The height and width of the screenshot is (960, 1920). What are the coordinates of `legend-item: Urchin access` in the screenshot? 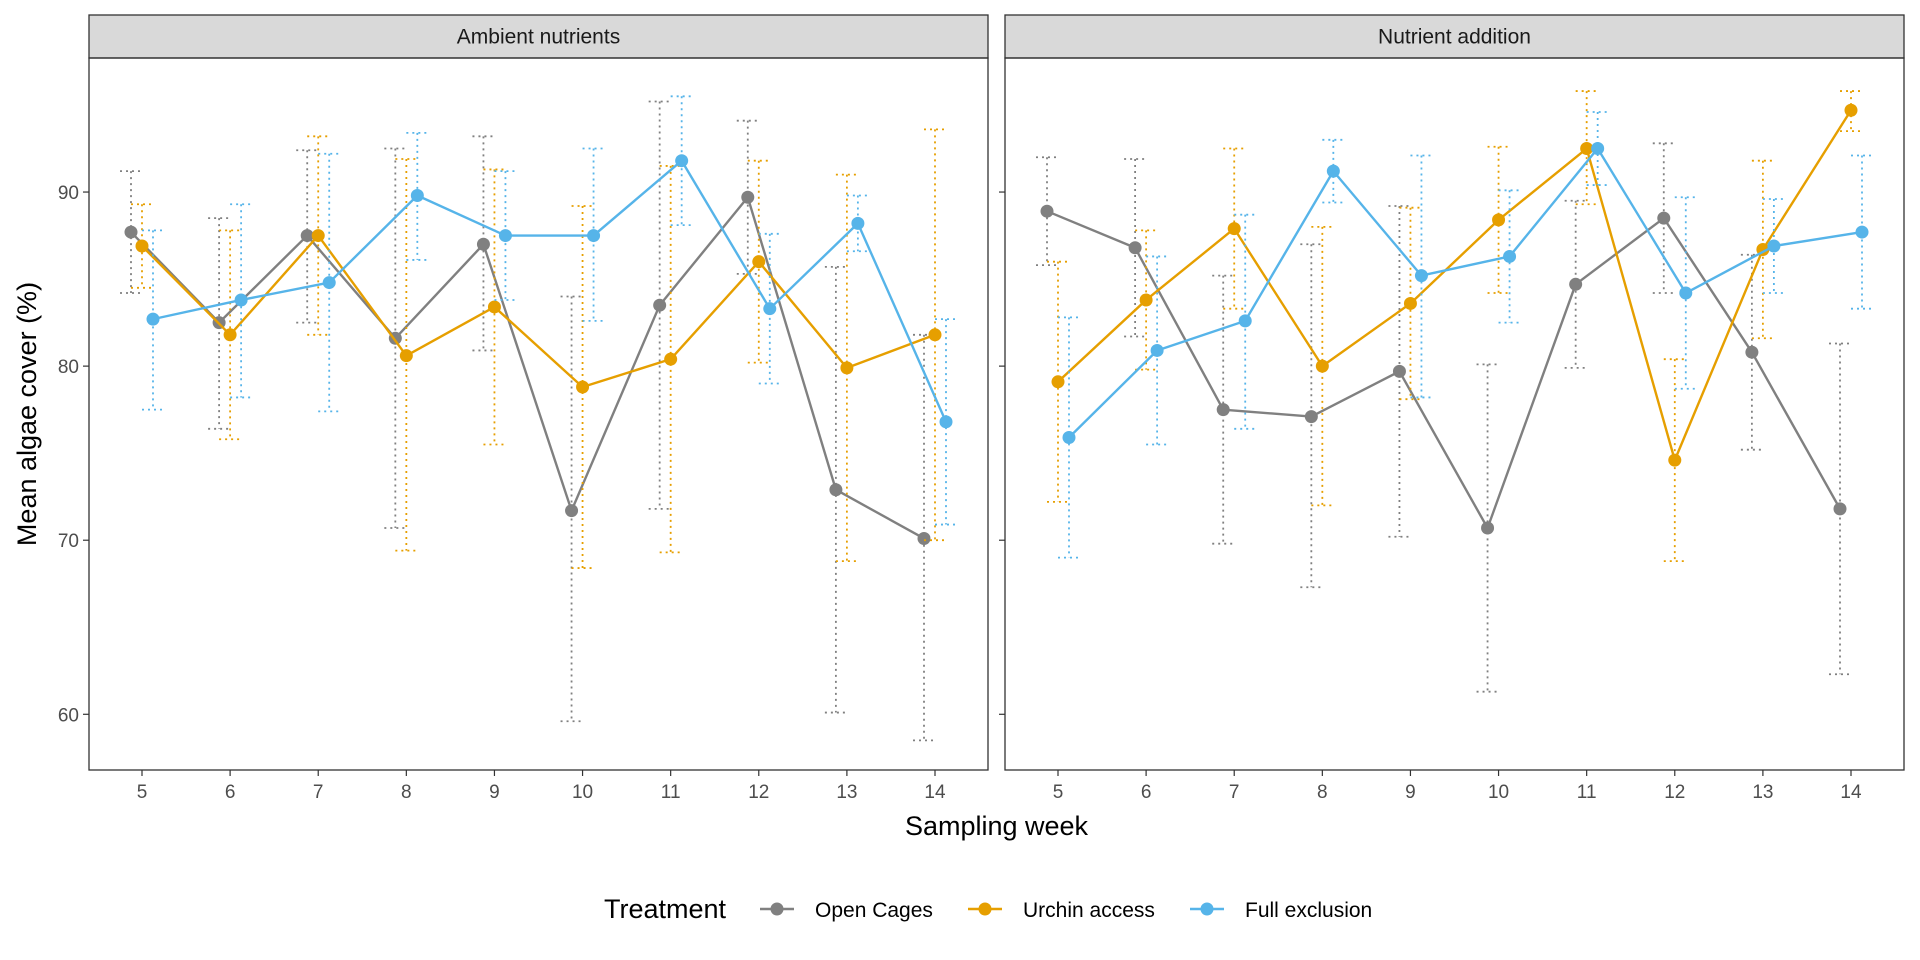 It's located at (1061, 910).